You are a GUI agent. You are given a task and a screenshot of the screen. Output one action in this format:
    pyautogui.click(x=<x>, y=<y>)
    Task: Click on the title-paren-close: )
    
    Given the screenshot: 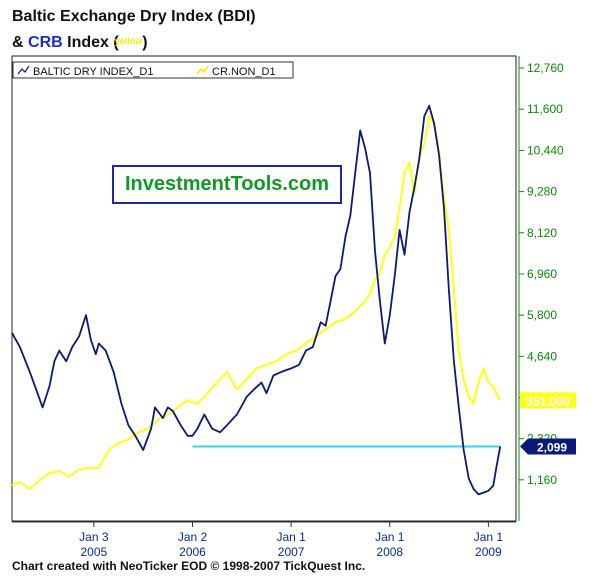 What is the action you would take?
    pyautogui.click(x=145, y=42)
    